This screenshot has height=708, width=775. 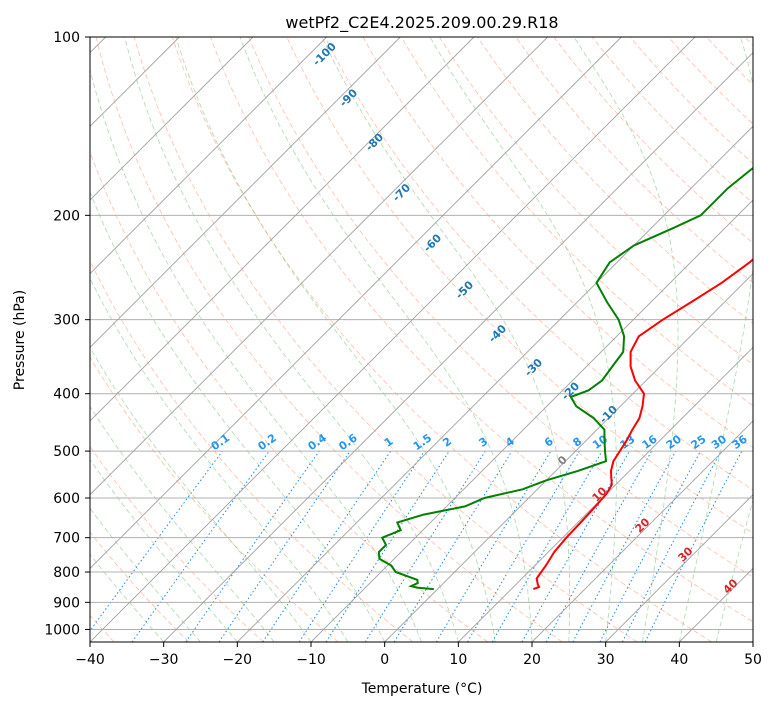 I want to click on dry-adiabat-label: -100, so click(x=324, y=54).